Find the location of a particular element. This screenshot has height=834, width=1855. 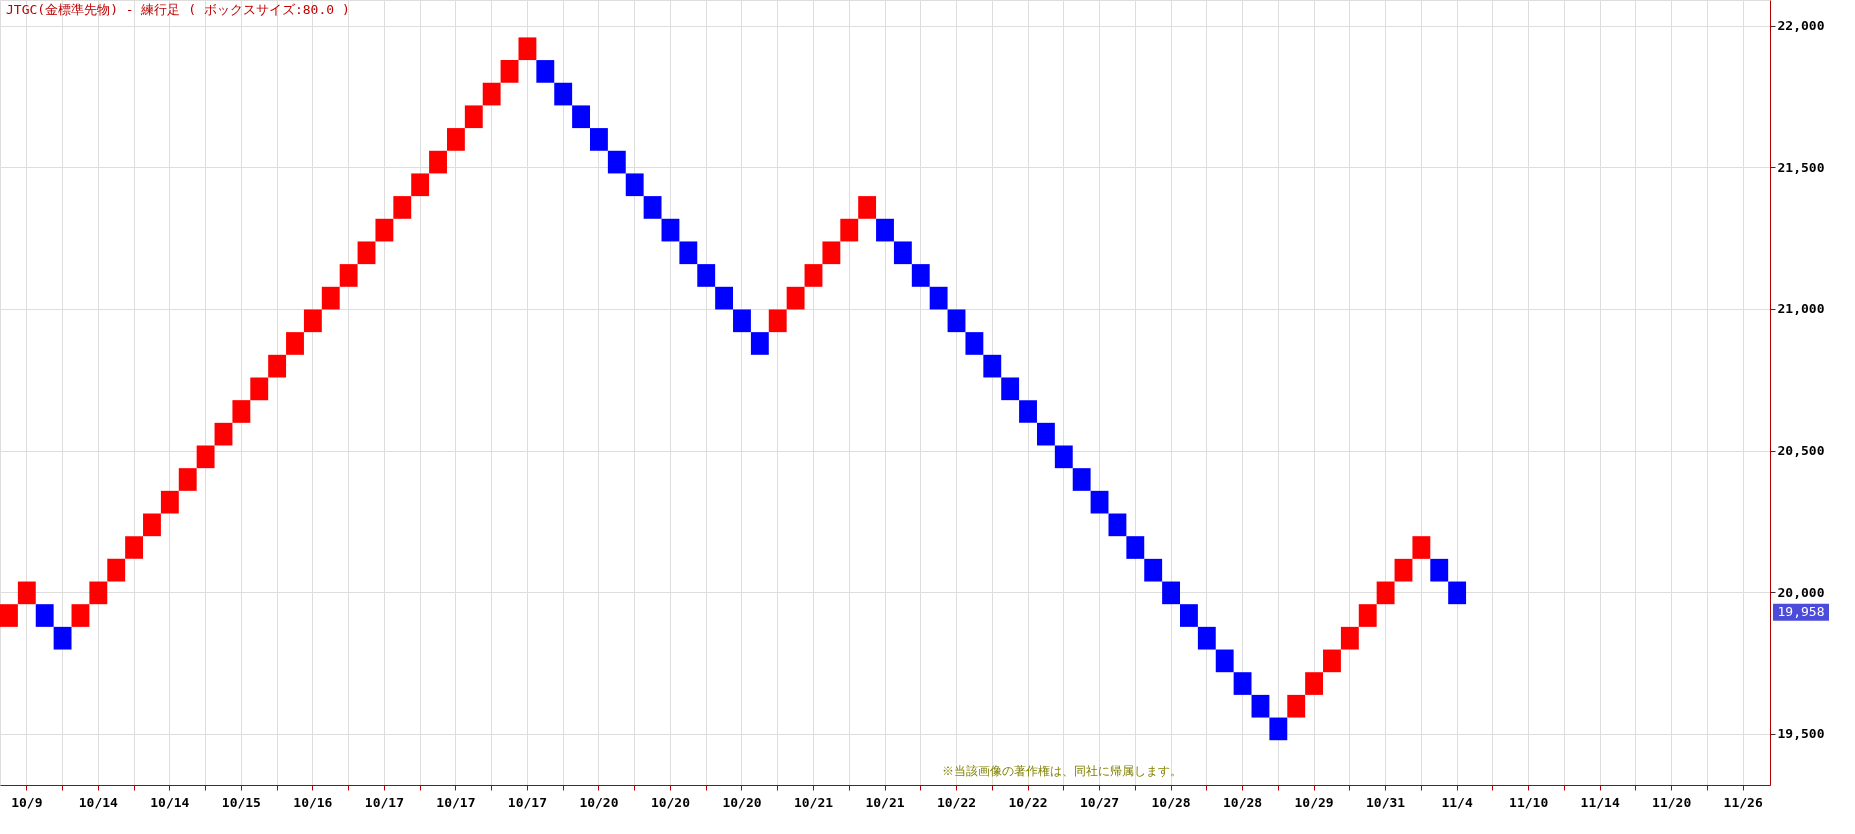

x-tick-label: 10/29 is located at coordinates (1314, 802).